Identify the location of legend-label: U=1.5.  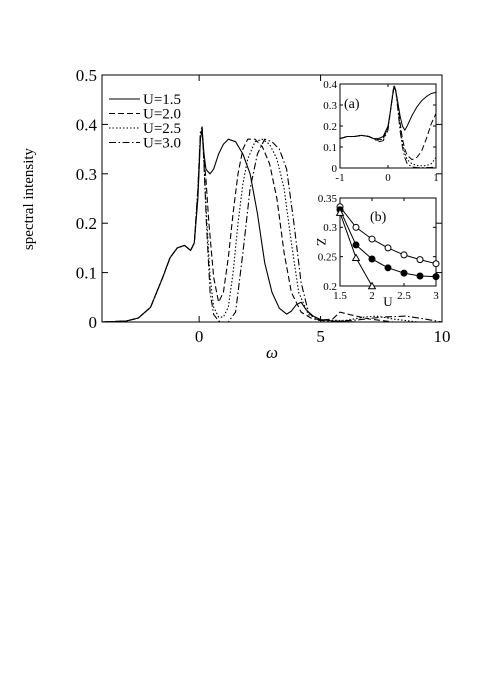
(162, 100).